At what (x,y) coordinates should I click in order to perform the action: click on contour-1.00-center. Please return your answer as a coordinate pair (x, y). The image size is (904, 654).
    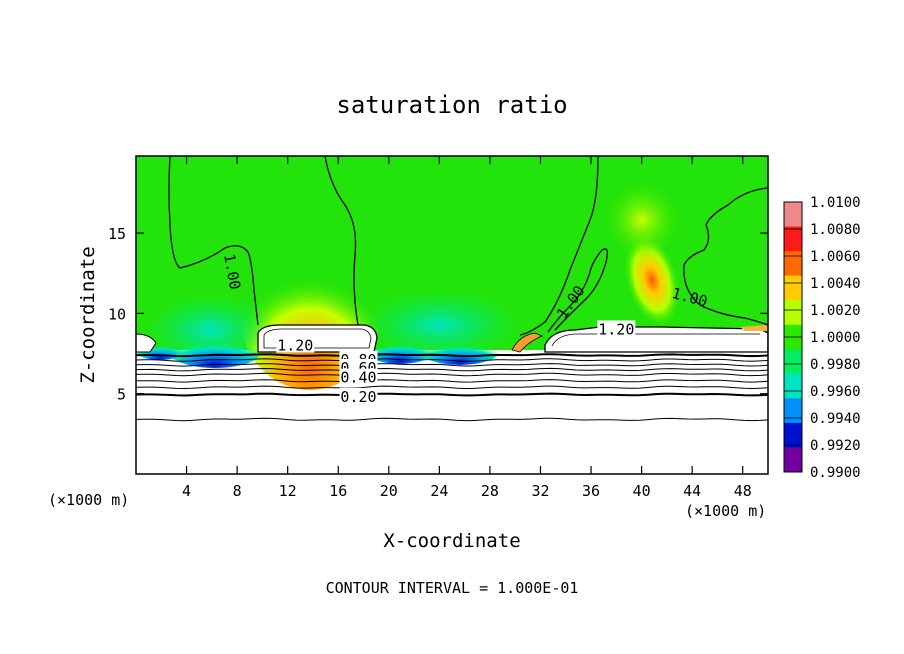
    Looking at the image, I should click on (341, 241).